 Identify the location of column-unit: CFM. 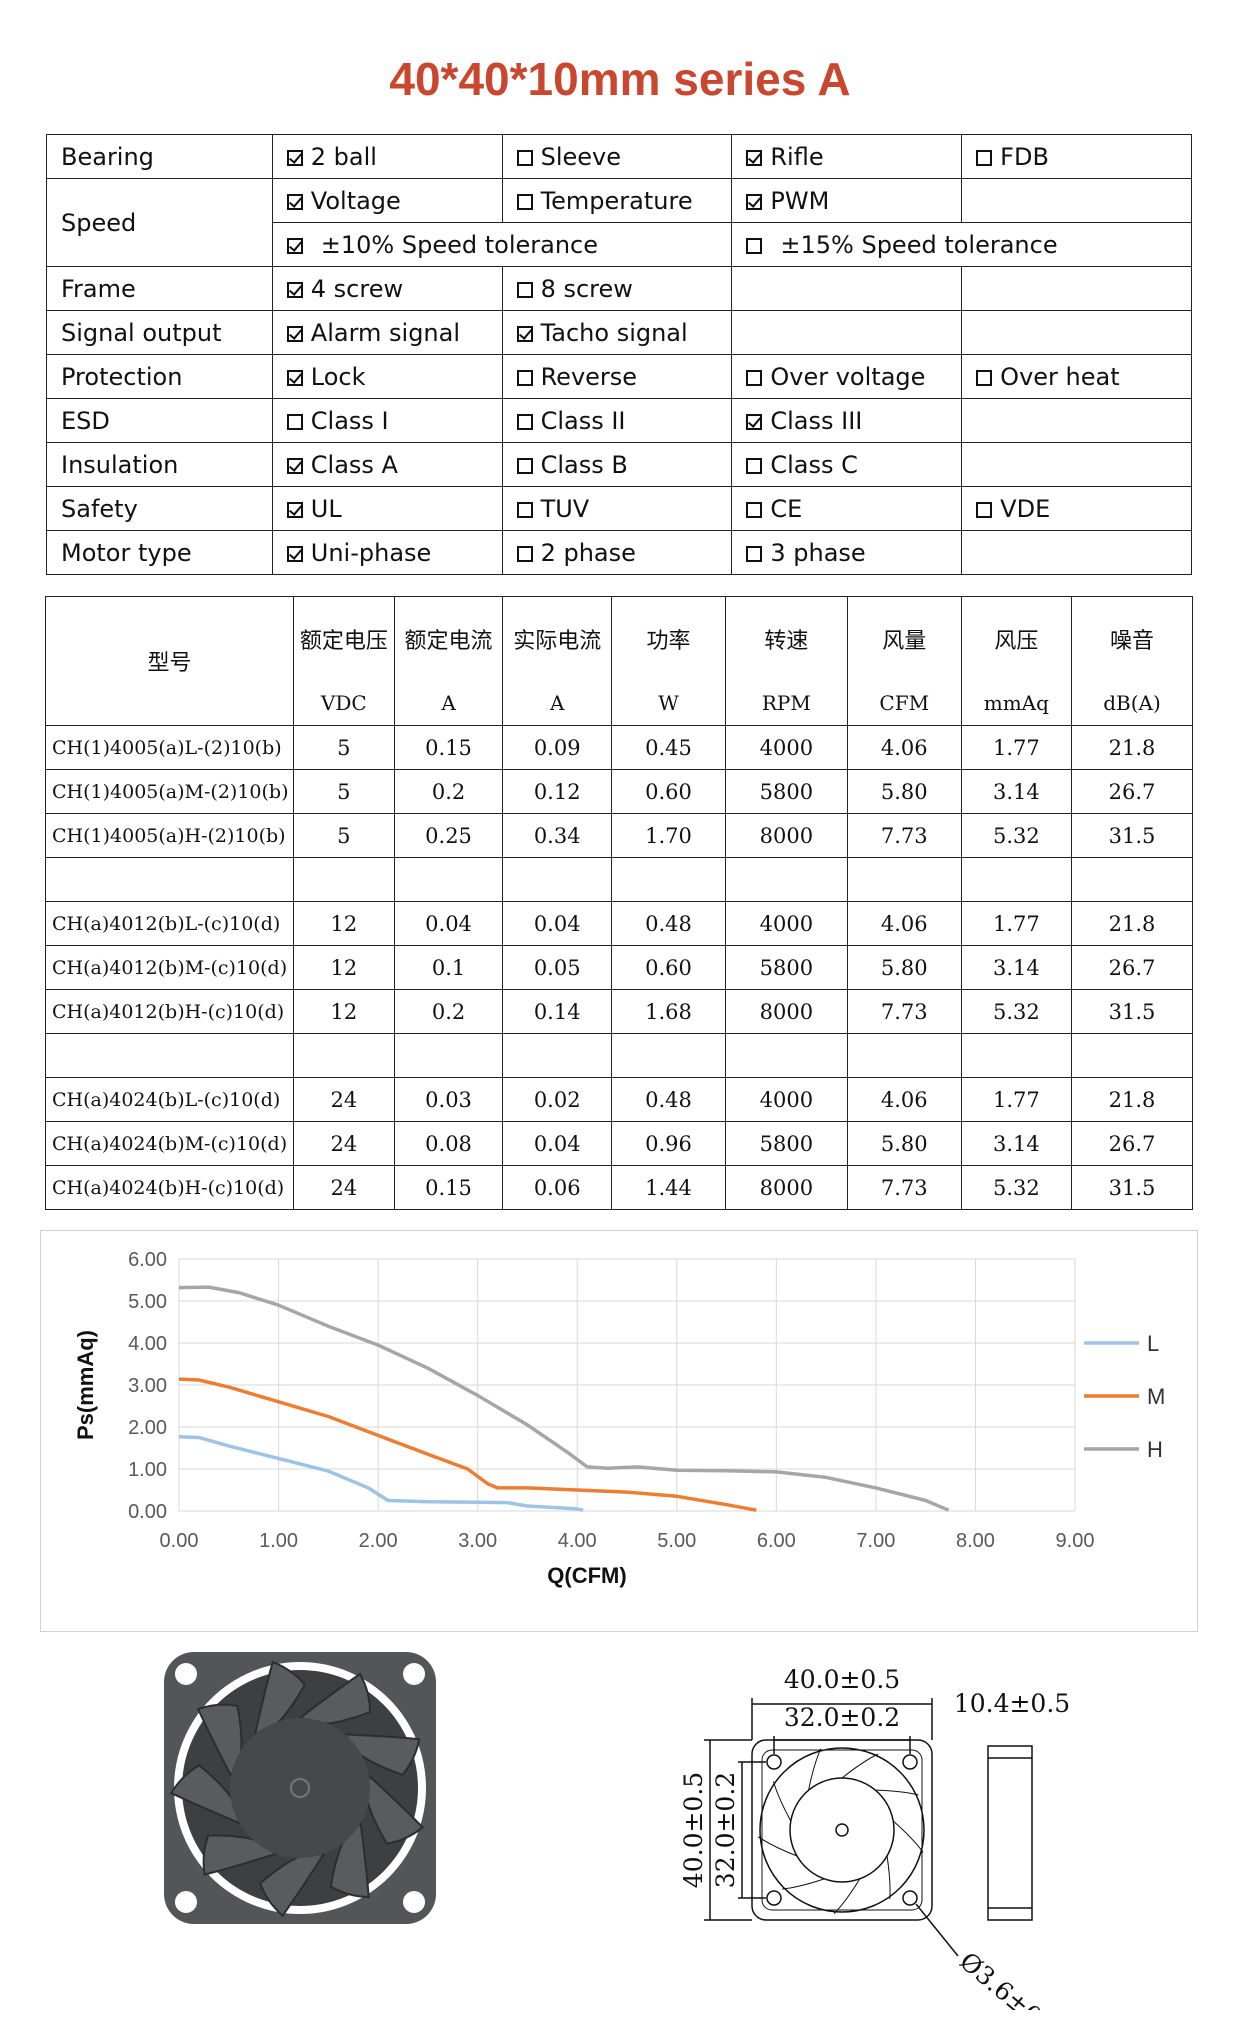
(904, 703).